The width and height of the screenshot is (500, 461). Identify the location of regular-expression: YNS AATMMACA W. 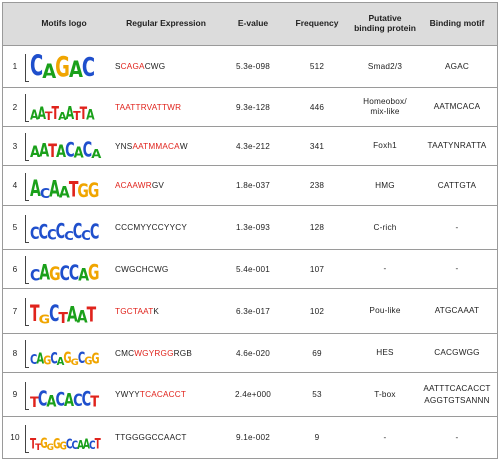
(167, 146).